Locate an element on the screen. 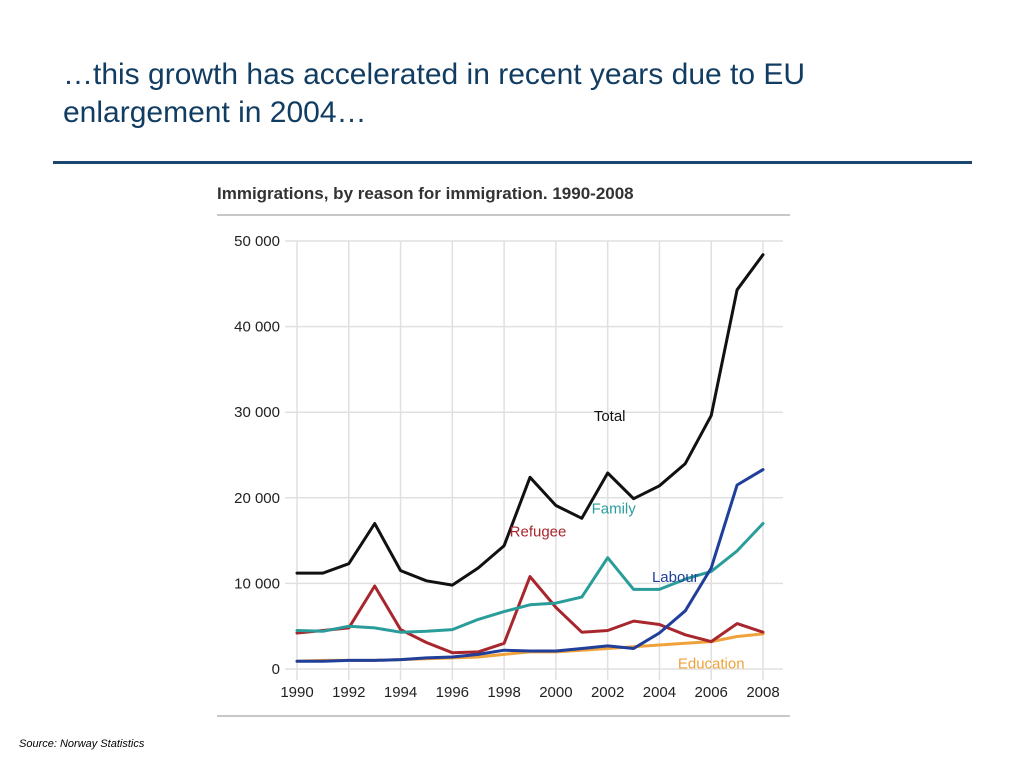  x-tick-label: 2004 is located at coordinates (659, 692).